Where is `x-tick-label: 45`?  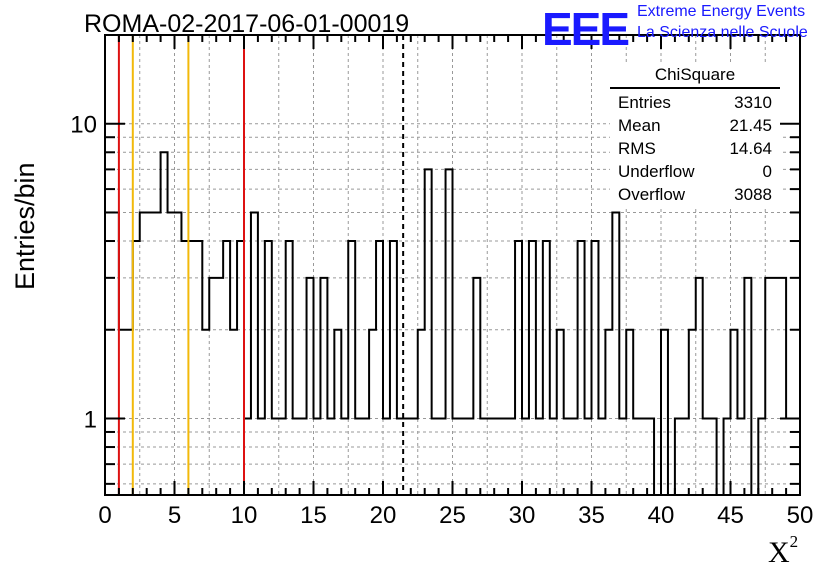 x-tick-label: 45 is located at coordinates (730, 515).